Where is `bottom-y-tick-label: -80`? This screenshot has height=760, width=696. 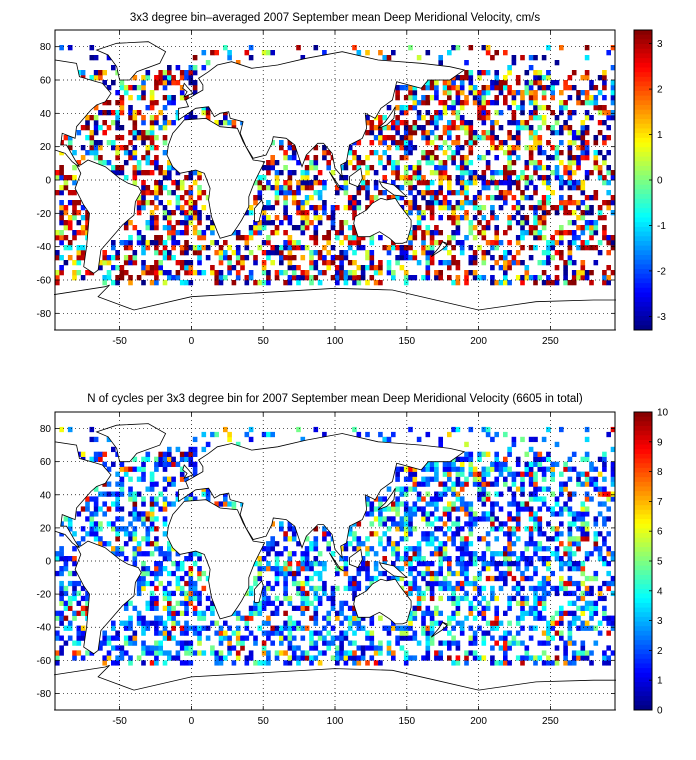 bottom-y-tick-label: -80 is located at coordinates (44, 694).